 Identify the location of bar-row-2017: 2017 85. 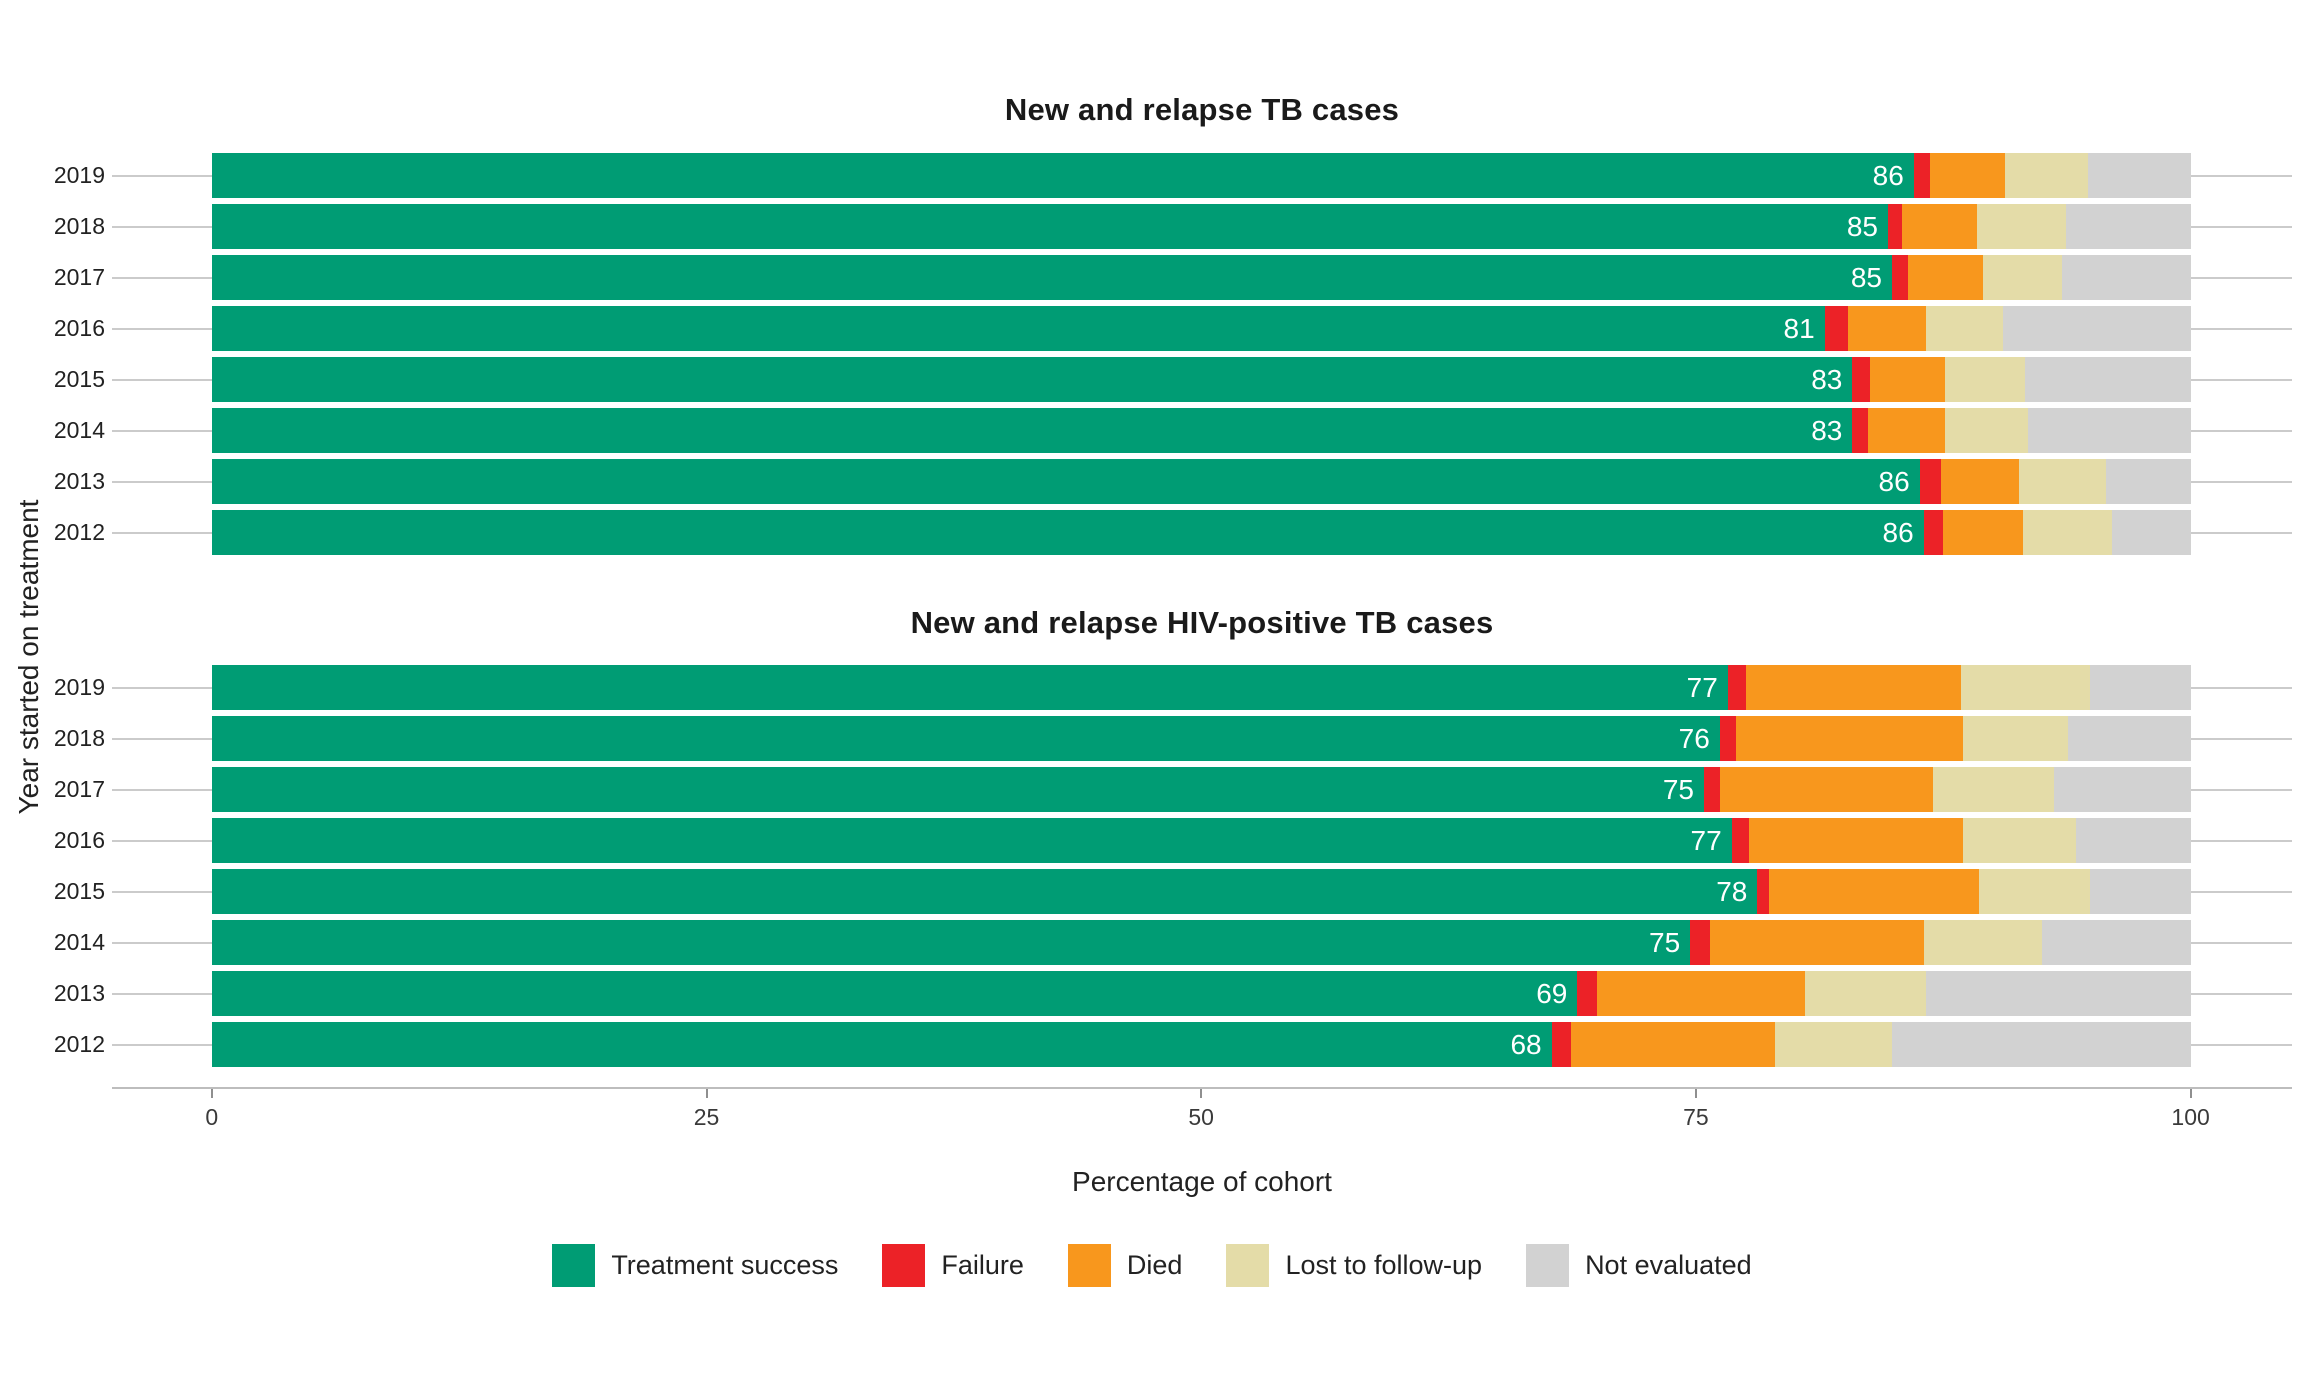
(1152, 277).